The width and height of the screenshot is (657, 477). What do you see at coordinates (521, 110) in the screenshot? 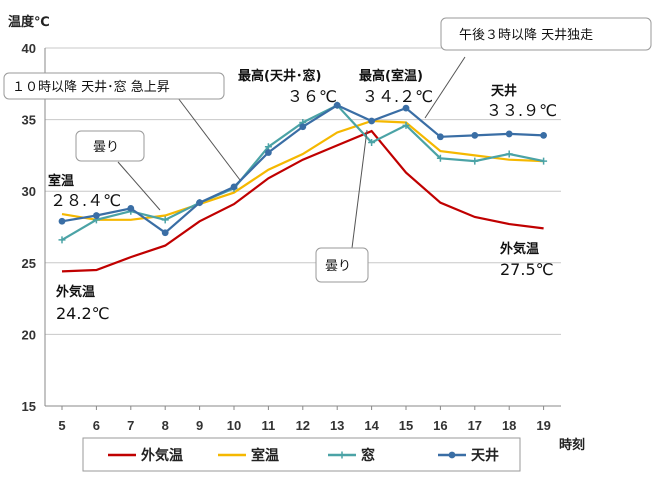
I see `ceiling-end-value: ３３.９℃` at bounding box center [521, 110].